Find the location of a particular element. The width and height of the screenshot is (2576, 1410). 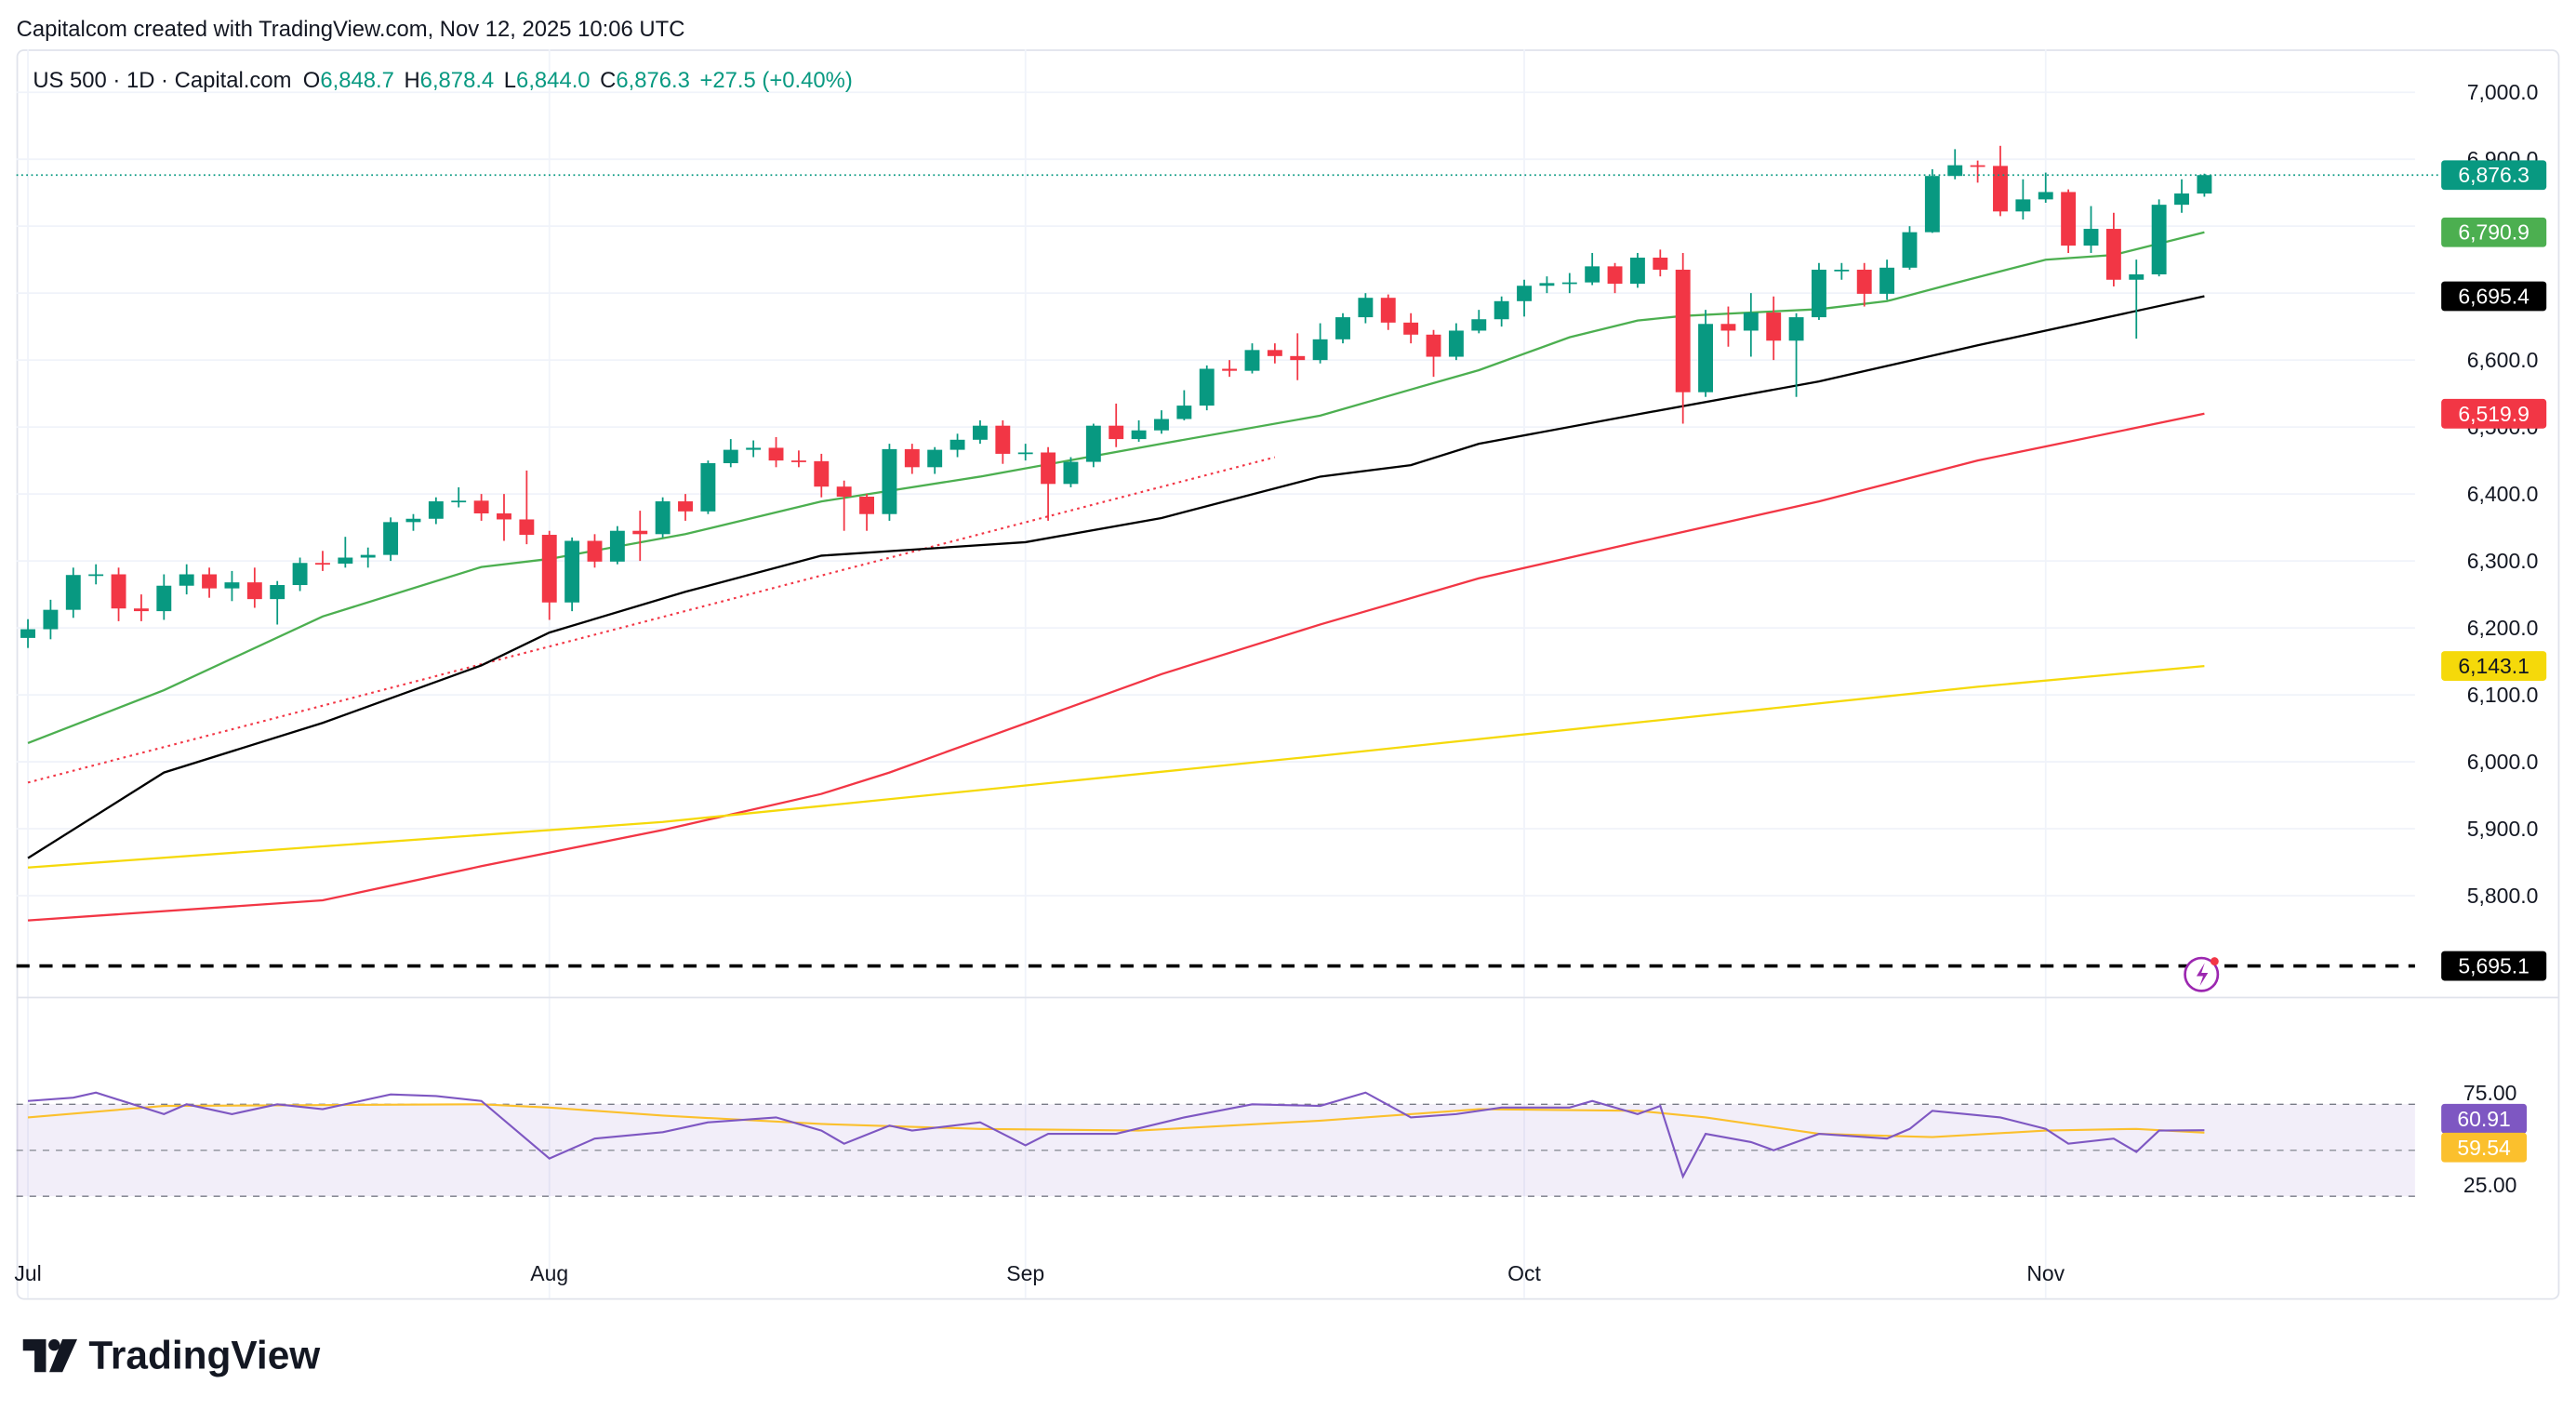

level-label: 5,695.1 is located at coordinates (2494, 966).